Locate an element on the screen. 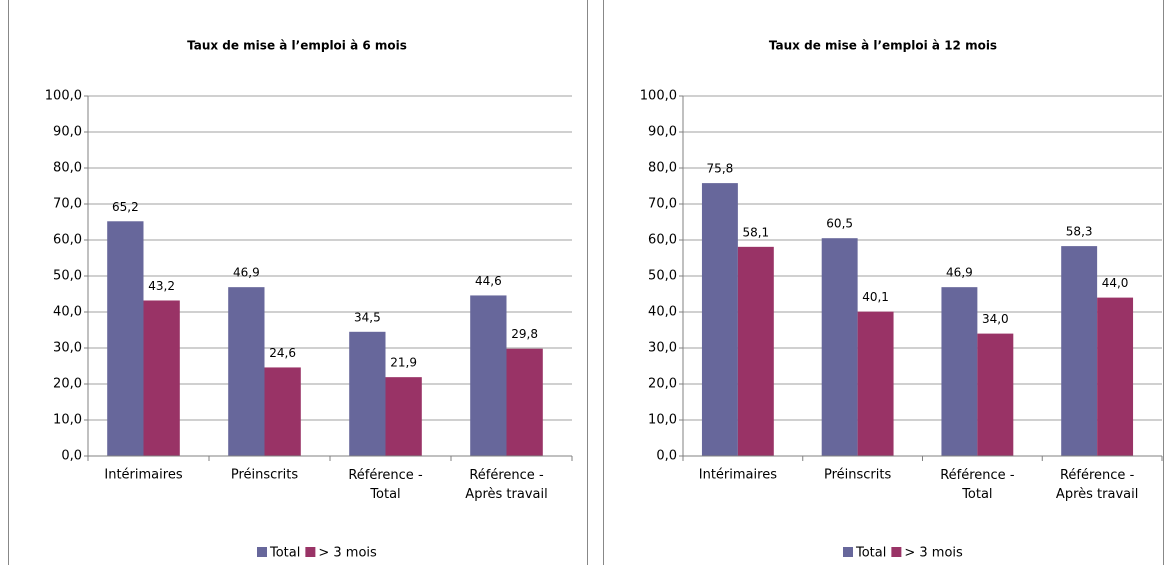 The height and width of the screenshot is (565, 1169). data-label: 58,3 is located at coordinates (1079, 232).